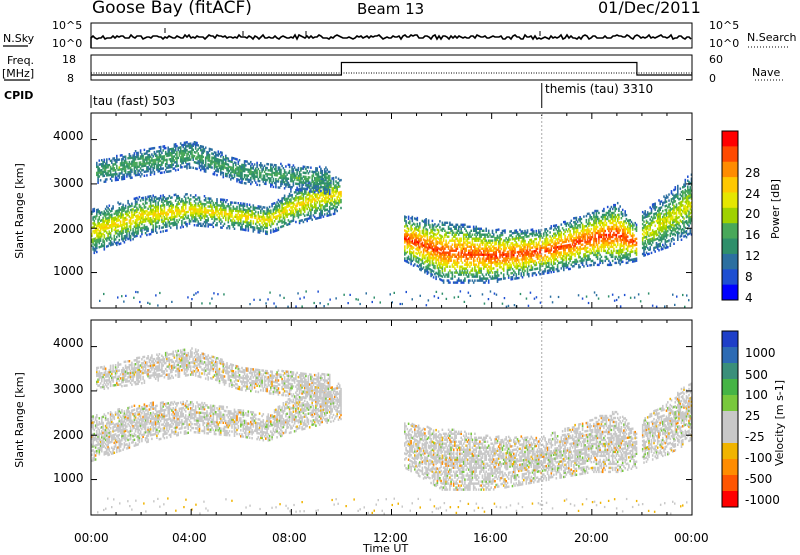 The width and height of the screenshot is (800, 555). I want to click on vel-cbar-tick-1000: 1000, so click(760, 353).